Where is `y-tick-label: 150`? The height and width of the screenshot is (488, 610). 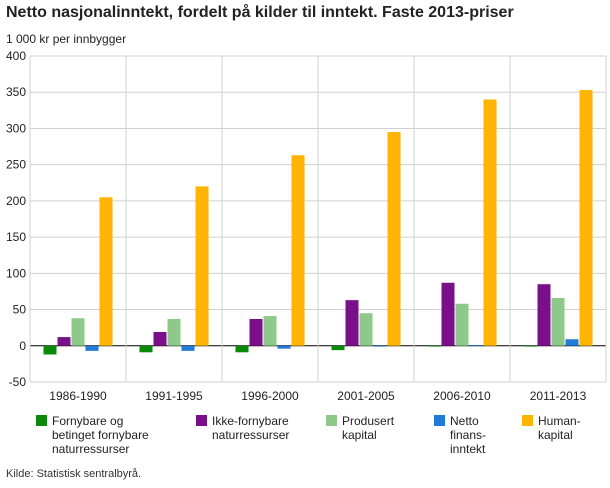
y-tick-label: 150 is located at coordinates (16, 237).